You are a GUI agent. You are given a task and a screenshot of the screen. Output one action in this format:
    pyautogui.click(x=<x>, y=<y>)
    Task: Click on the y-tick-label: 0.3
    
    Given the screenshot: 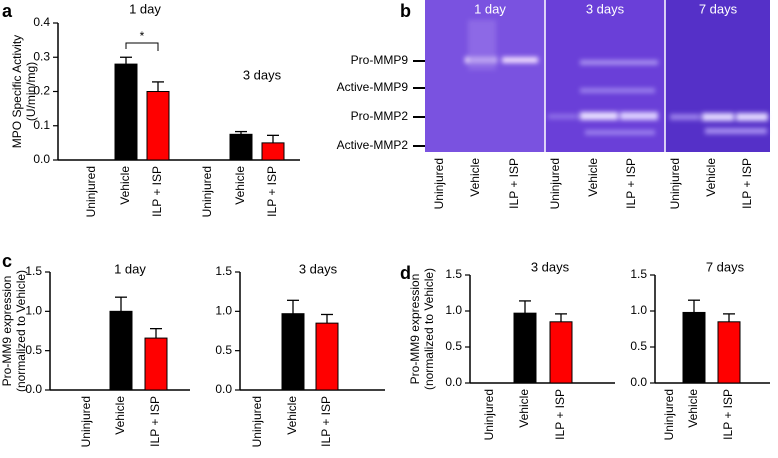 What is the action you would take?
    pyautogui.click(x=41, y=56)
    